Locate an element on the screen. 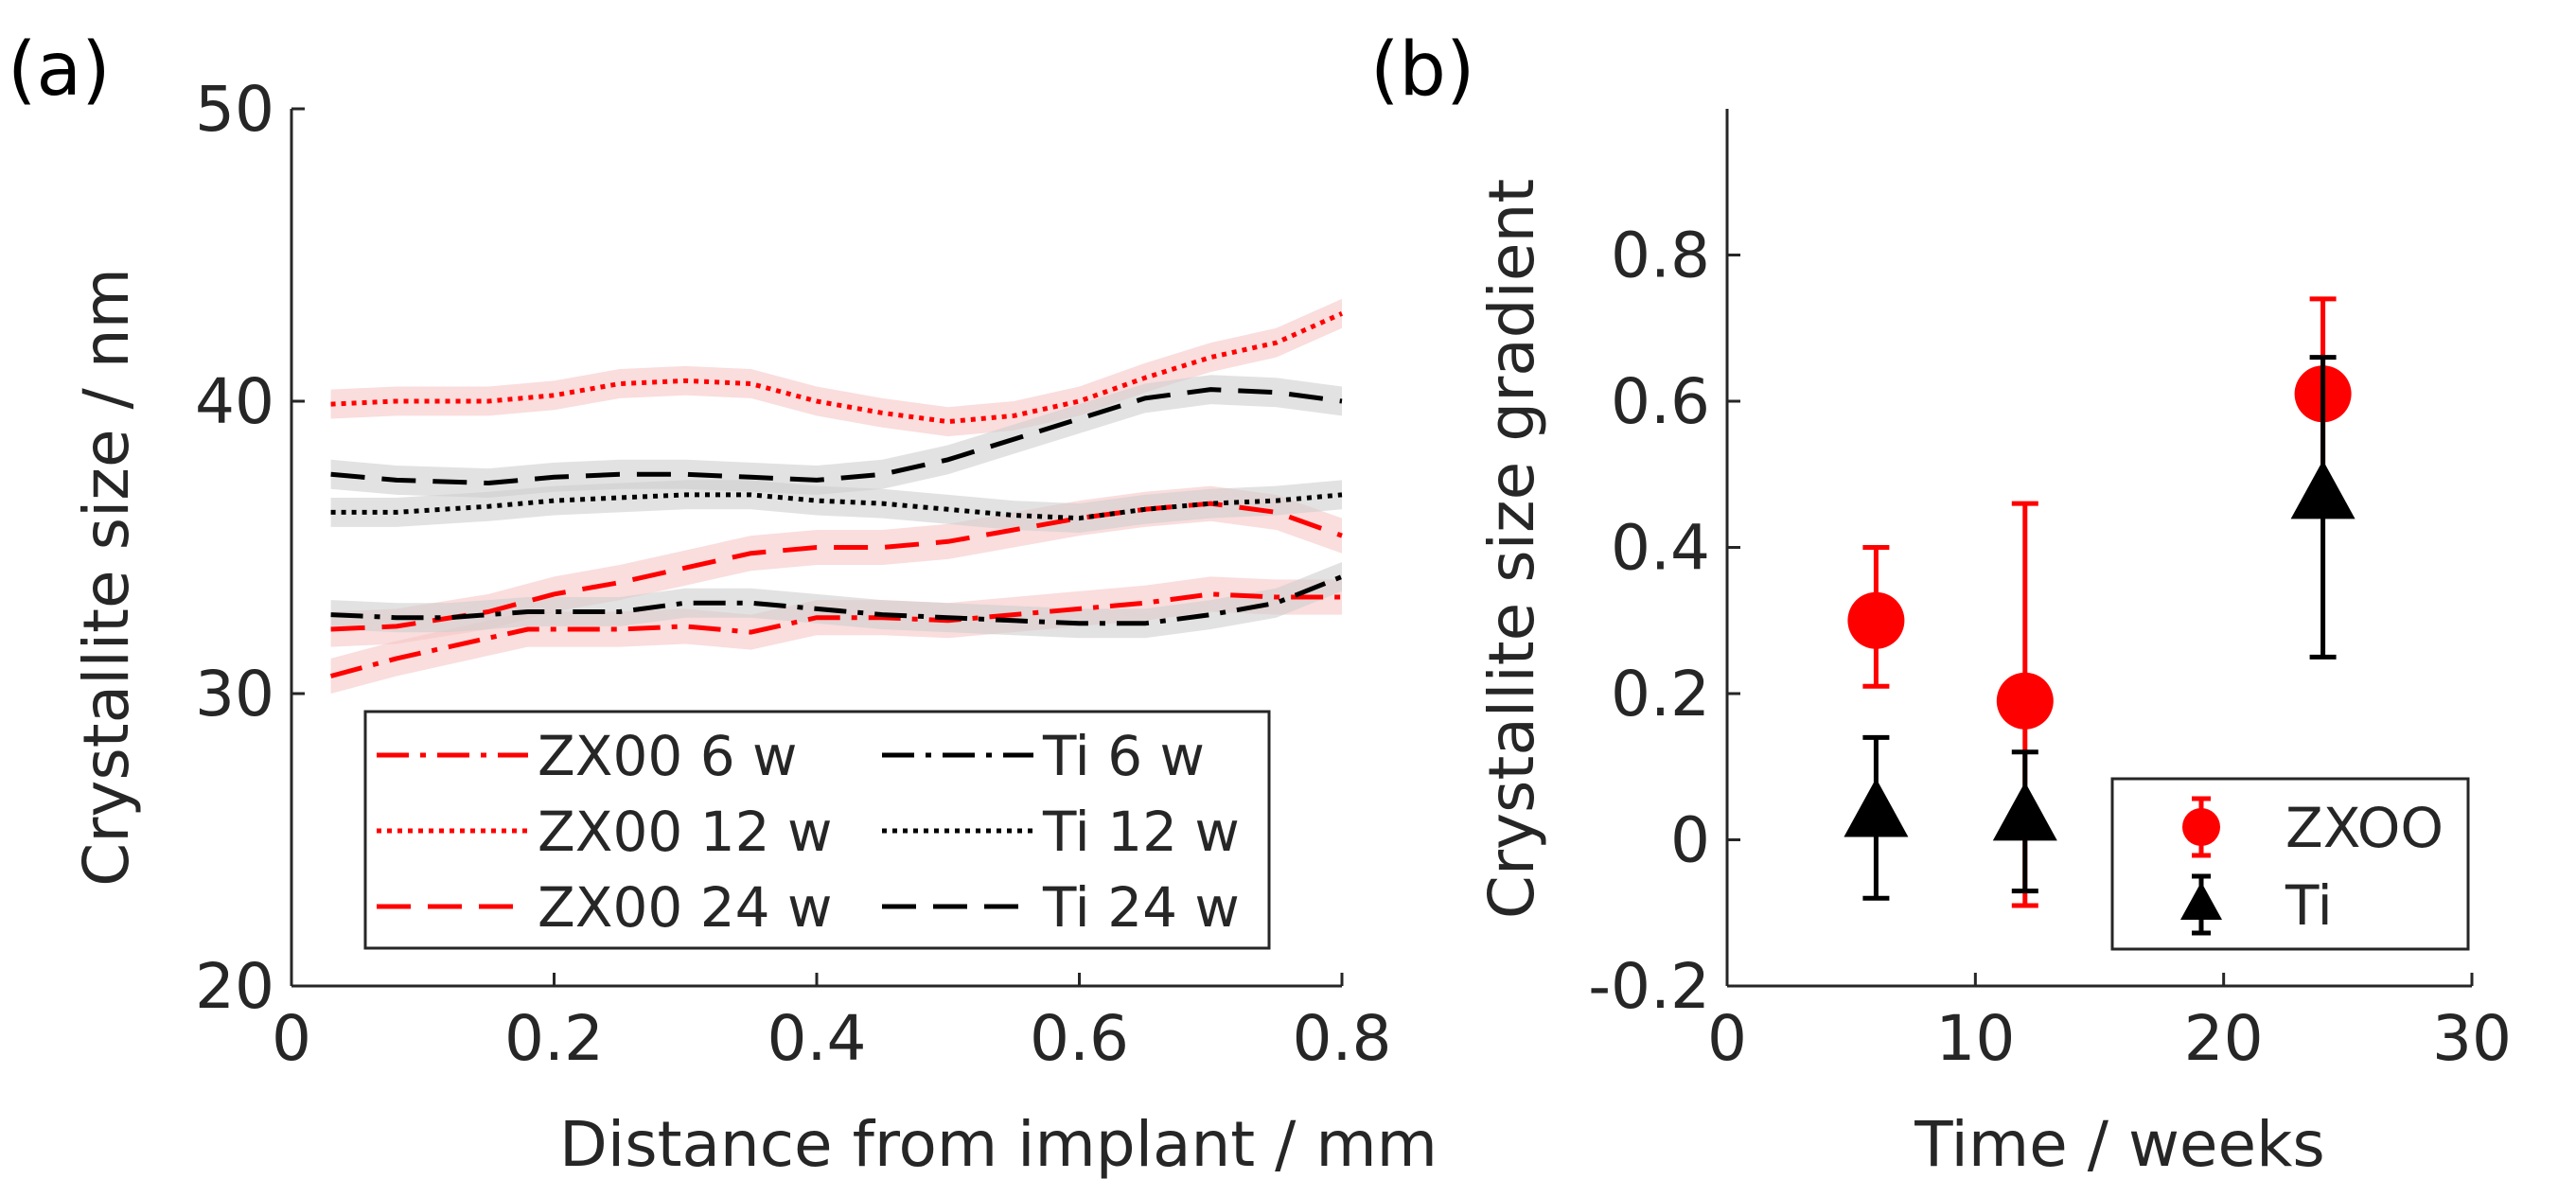 This screenshot has height=1197, width=2576. panel-b-ylabel: Crystallite size gradient is located at coordinates (1511, 549).